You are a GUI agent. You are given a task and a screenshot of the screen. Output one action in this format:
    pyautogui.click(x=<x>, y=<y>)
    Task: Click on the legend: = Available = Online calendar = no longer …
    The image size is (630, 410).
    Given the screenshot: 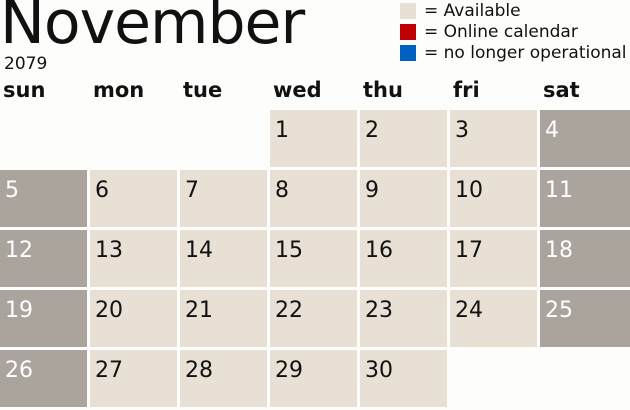 What is the action you would take?
    pyautogui.click(x=513, y=31)
    